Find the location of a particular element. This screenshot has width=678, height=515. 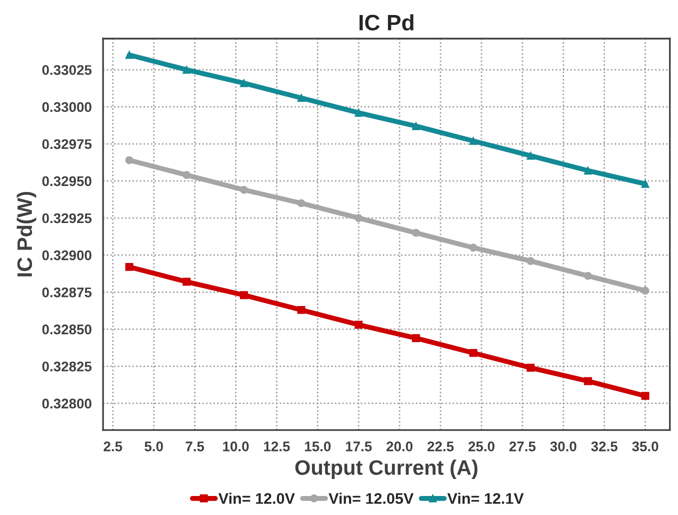

x-tick-label: 7.5 is located at coordinates (195, 447).